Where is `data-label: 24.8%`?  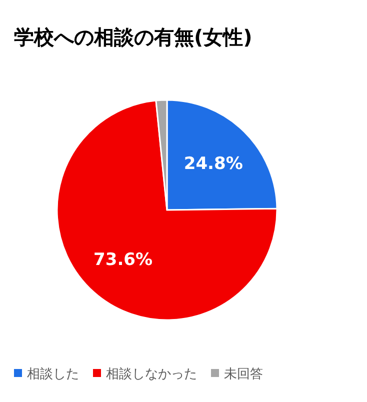 data-label: 24.8% is located at coordinates (213, 164).